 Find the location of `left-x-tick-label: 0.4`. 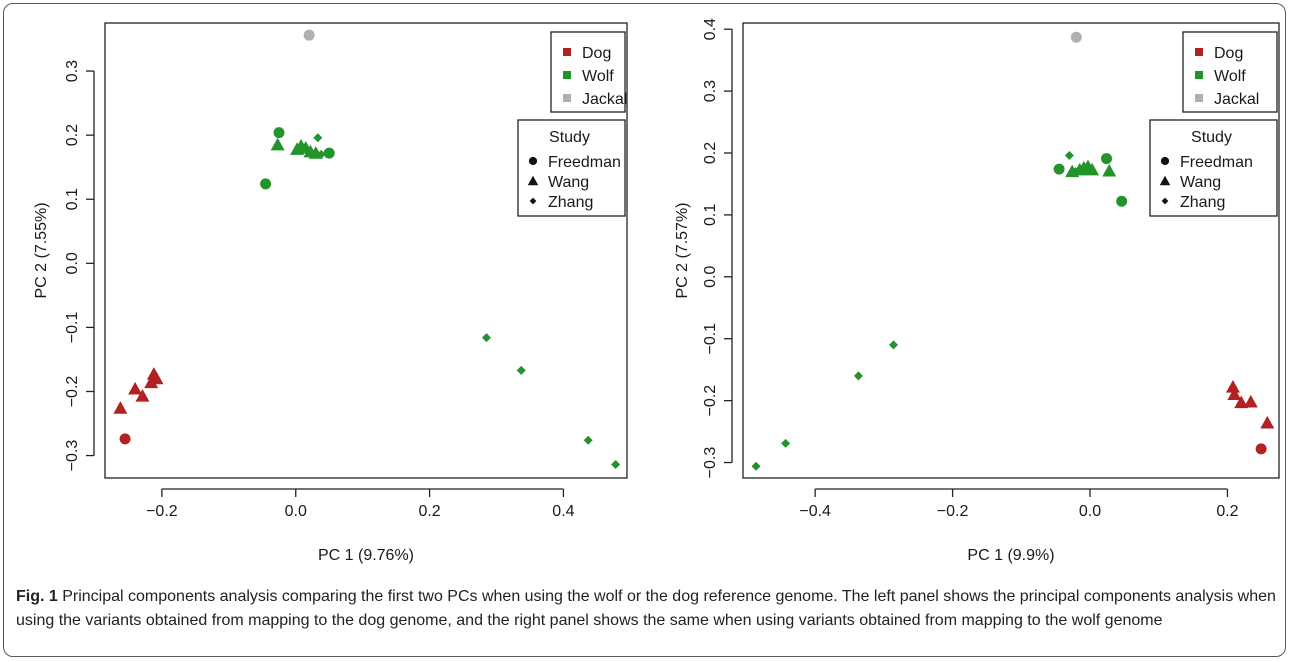

left-x-tick-label: 0.4 is located at coordinates (563, 511).